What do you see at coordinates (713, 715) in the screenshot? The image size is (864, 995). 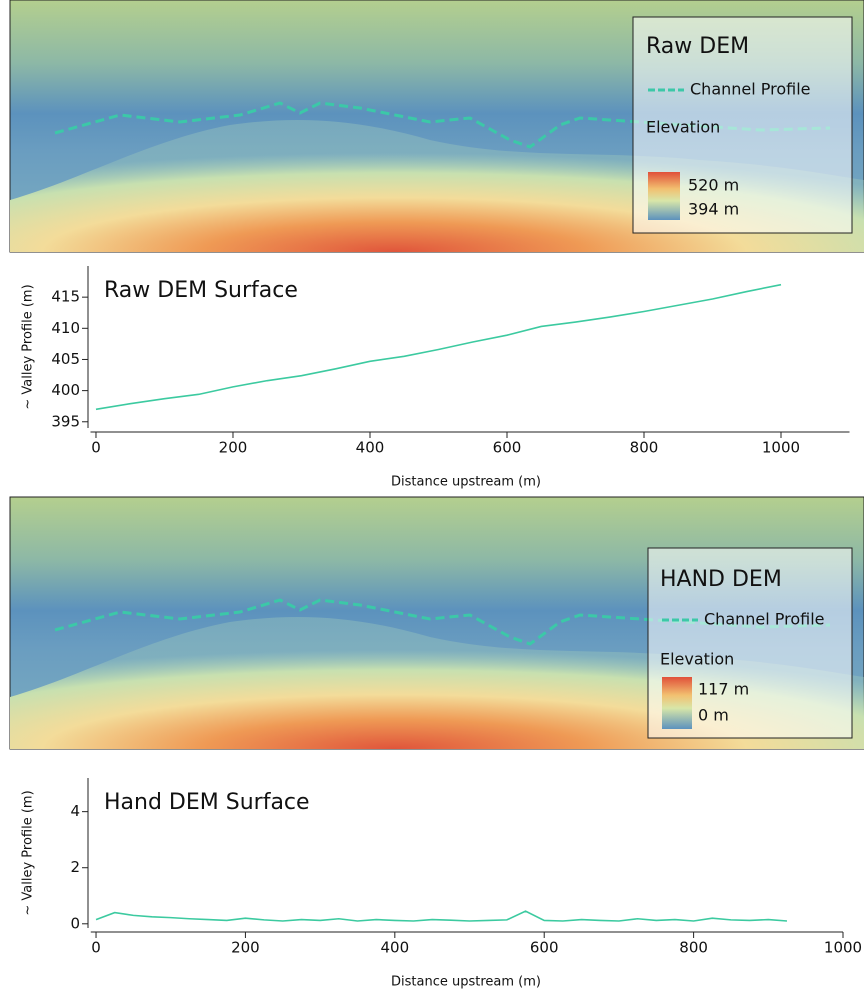 I see `colorbar-label: 0 m` at bounding box center [713, 715].